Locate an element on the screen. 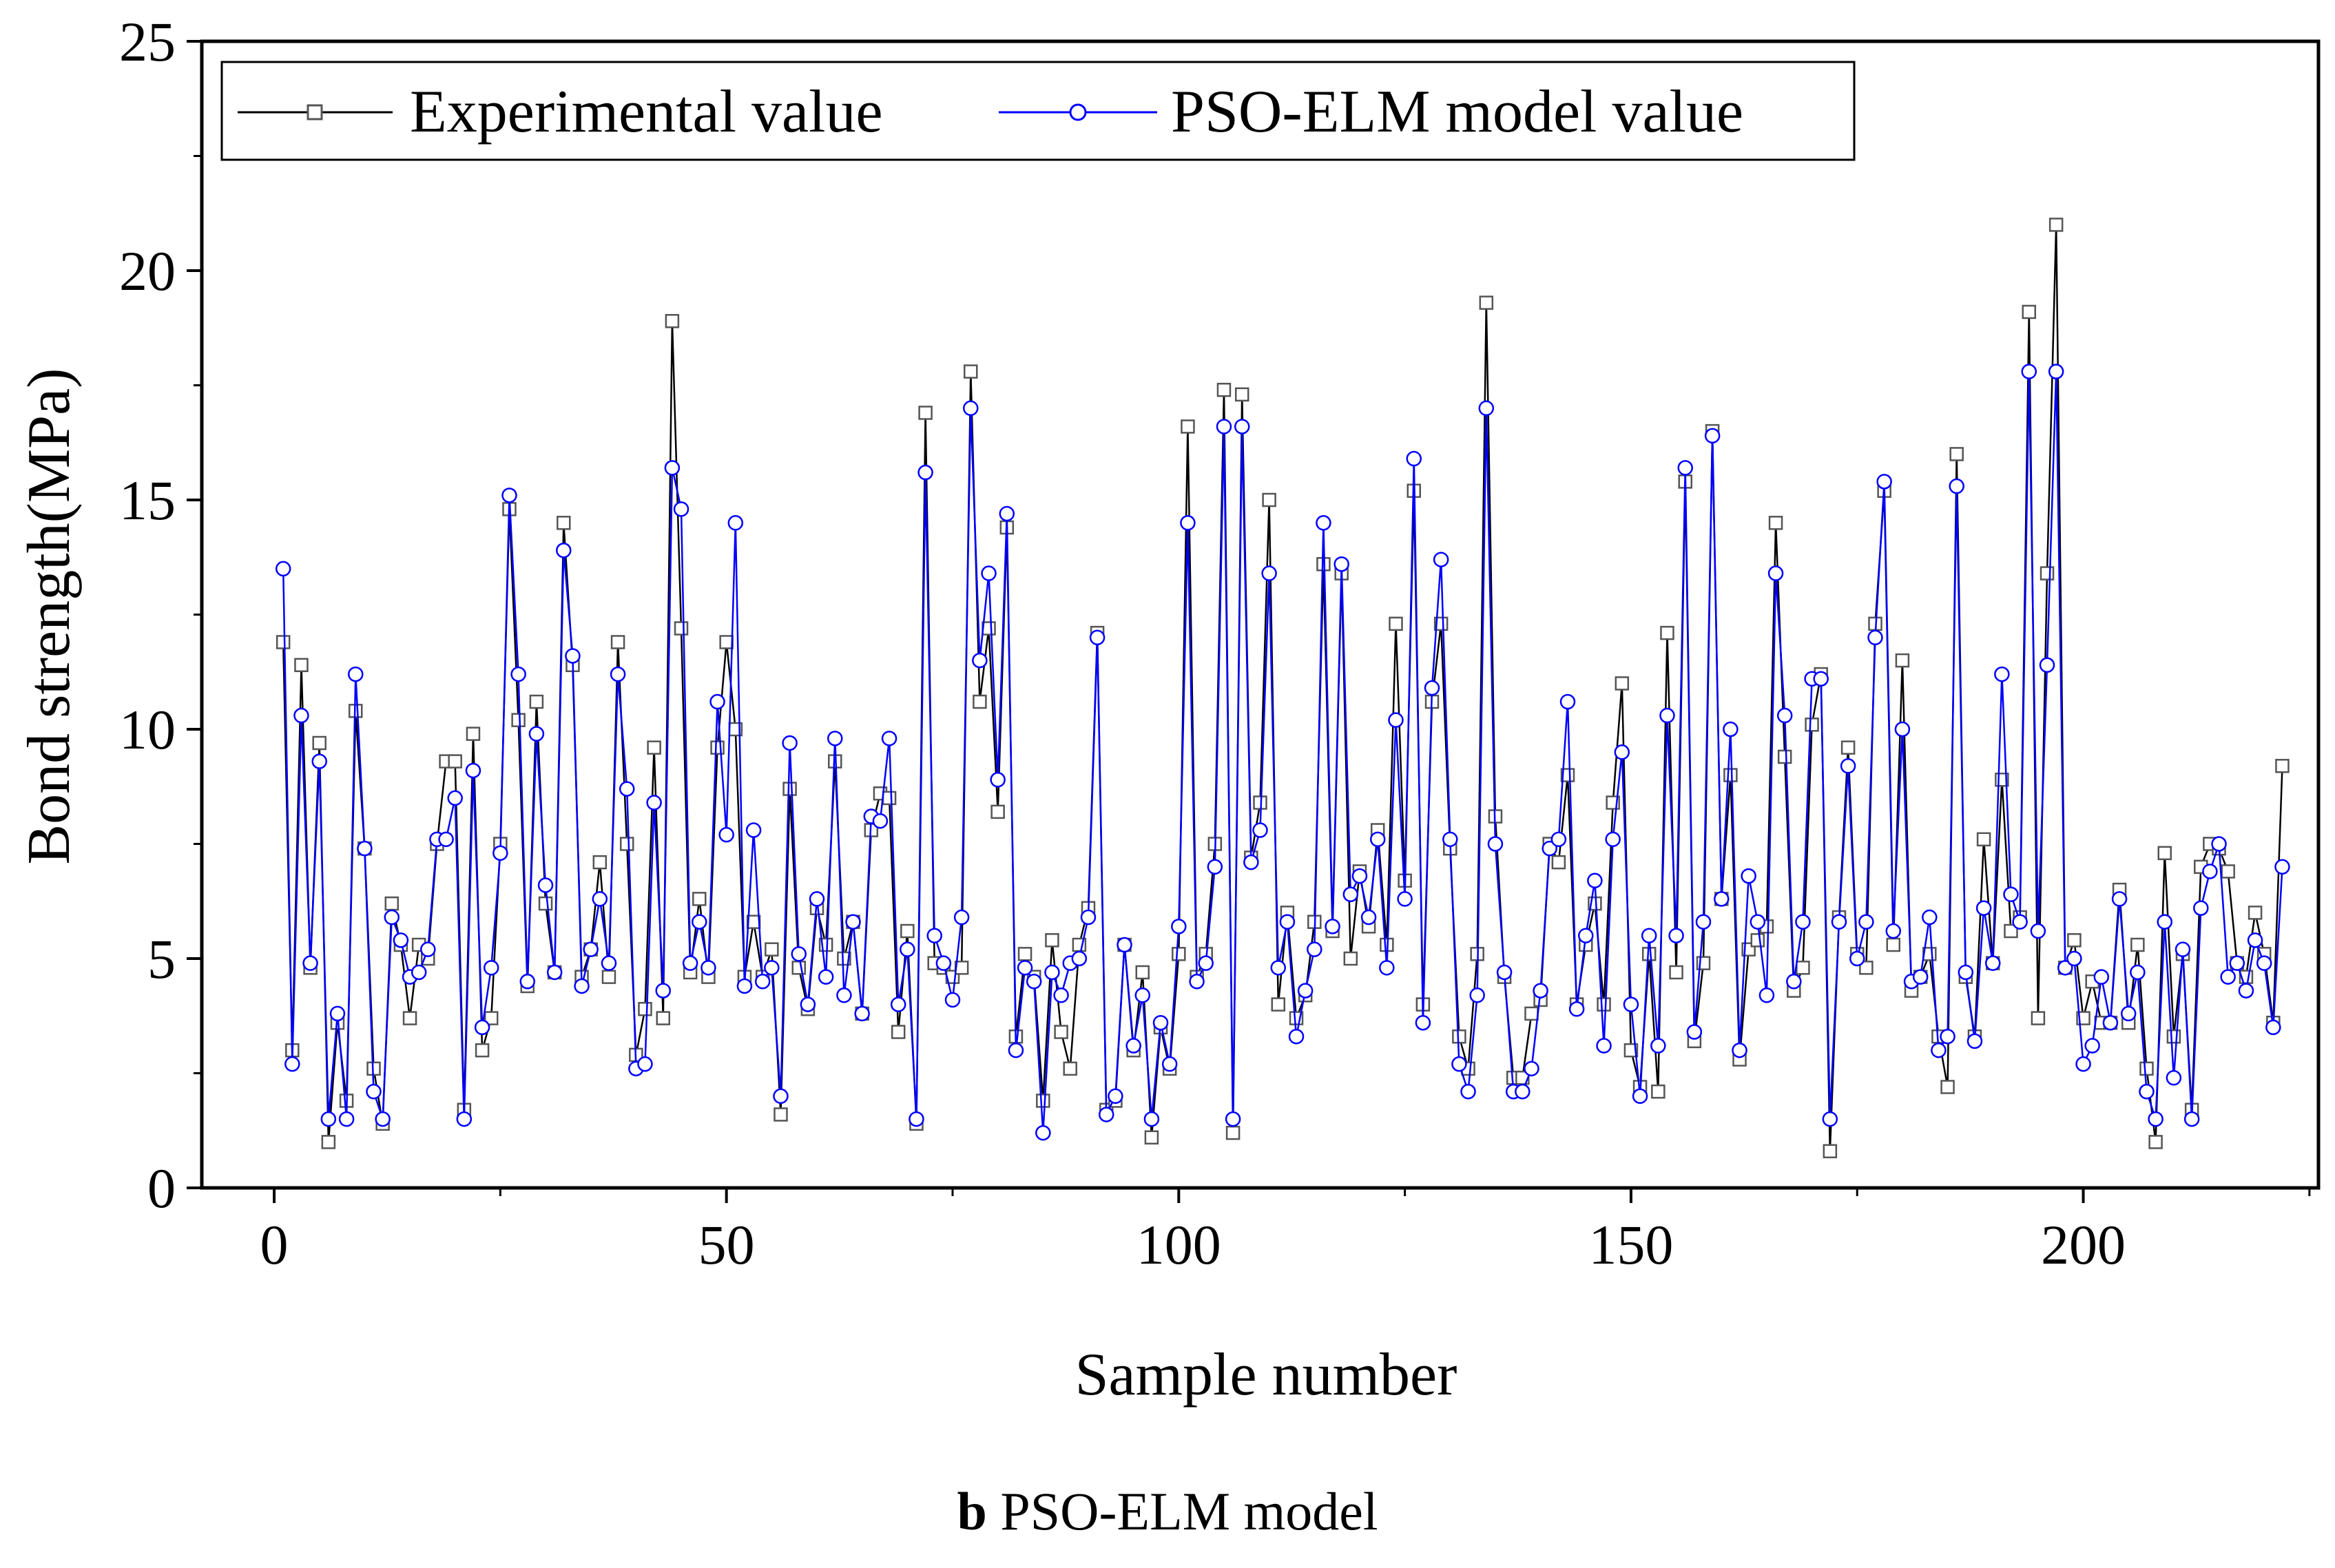  legend-box is located at coordinates (1038, 111).